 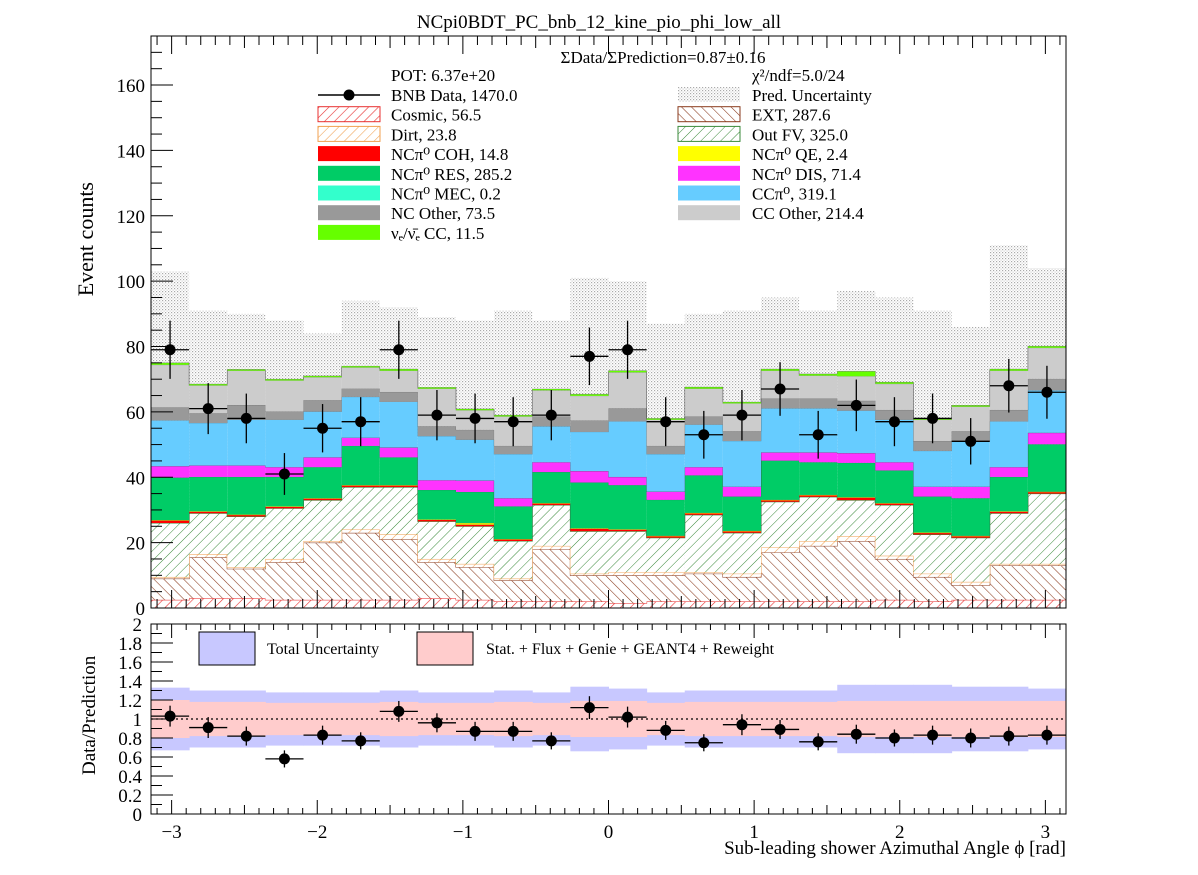 What do you see at coordinates (130, 644) in the screenshot?
I see `ratio-y-tick-label: 1.8` at bounding box center [130, 644].